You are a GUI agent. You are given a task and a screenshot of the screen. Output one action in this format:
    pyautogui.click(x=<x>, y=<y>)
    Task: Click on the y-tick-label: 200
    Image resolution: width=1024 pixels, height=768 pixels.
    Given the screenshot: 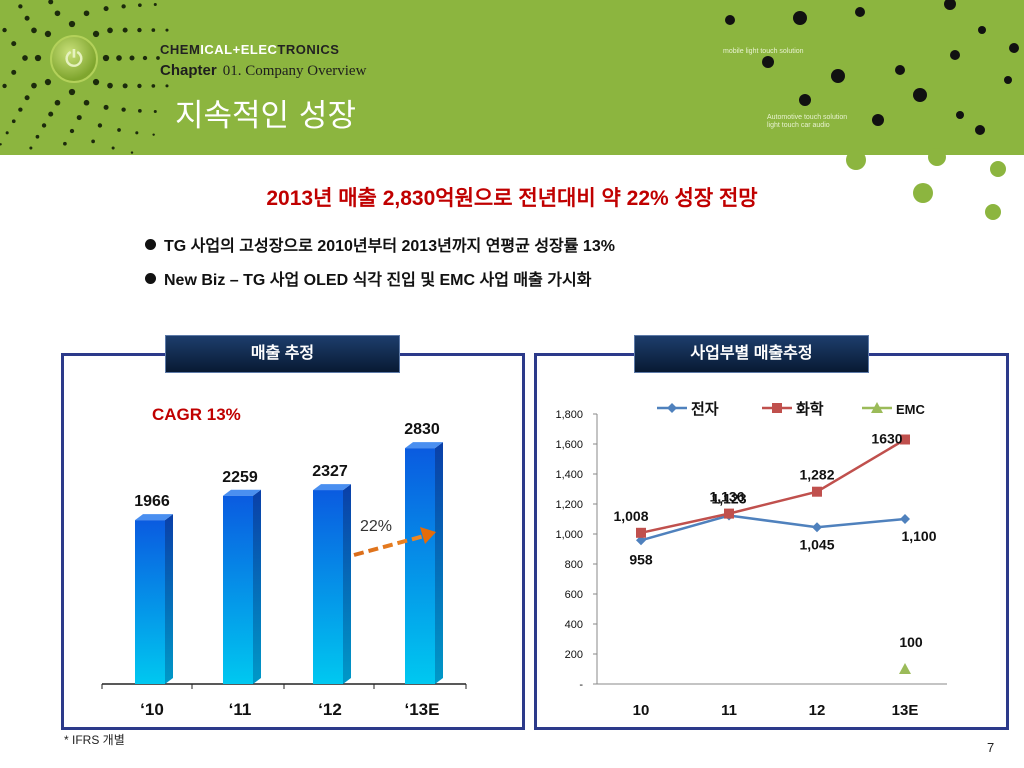 What is the action you would take?
    pyautogui.click(x=574, y=655)
    